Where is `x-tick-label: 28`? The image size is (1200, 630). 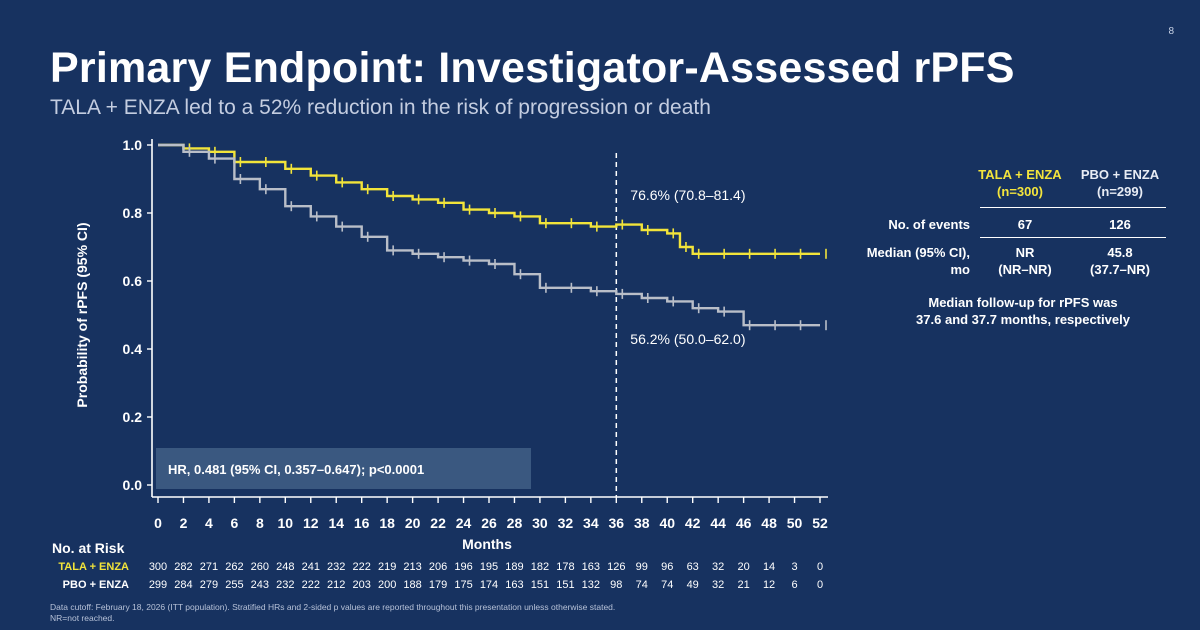 x-tick-label: 28 is located at coordinates (515, 523).